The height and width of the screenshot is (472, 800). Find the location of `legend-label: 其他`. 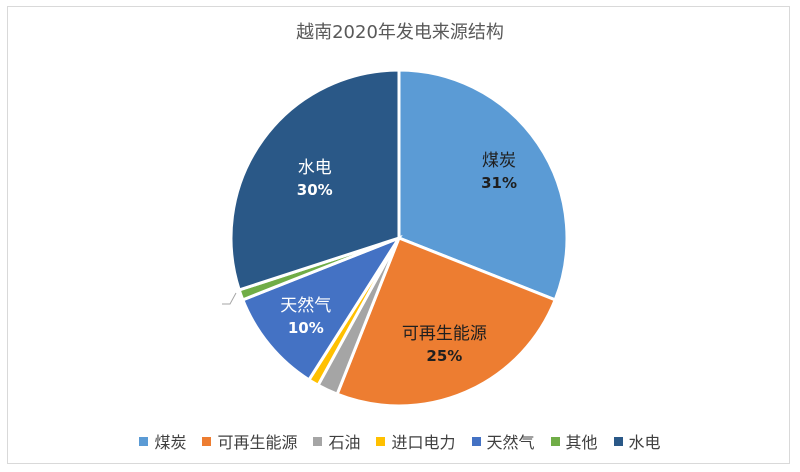

legend-label: 其他 is located at coordinates (581, 442).